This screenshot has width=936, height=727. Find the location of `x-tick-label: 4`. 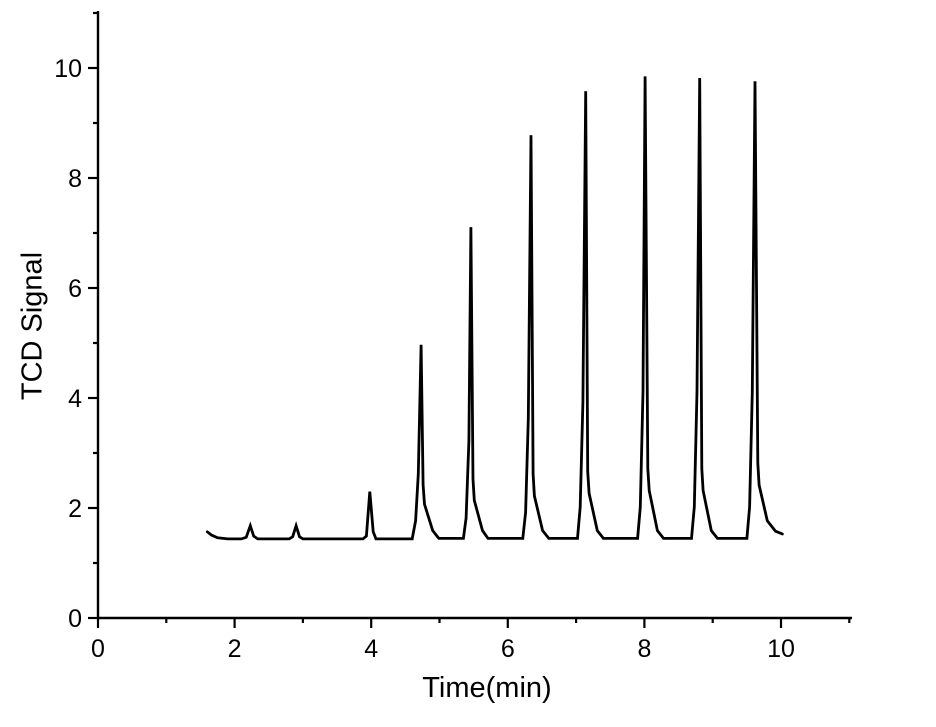

x-tick-label: 4 is located at coordinates (371, 649).